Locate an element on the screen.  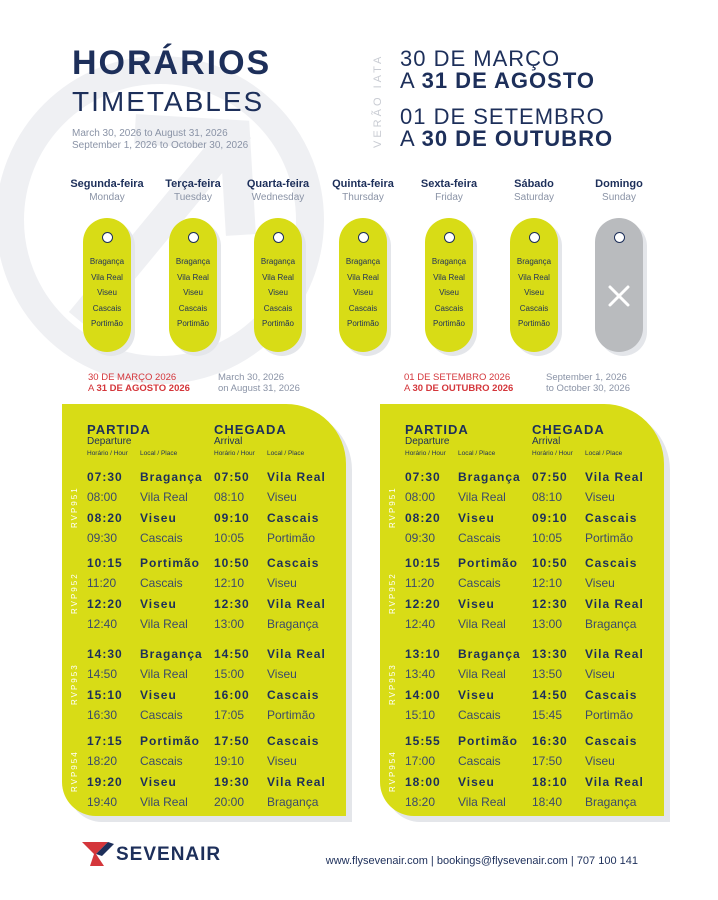
departure-heading: PARTIDA is located at coordinates (437, 429).